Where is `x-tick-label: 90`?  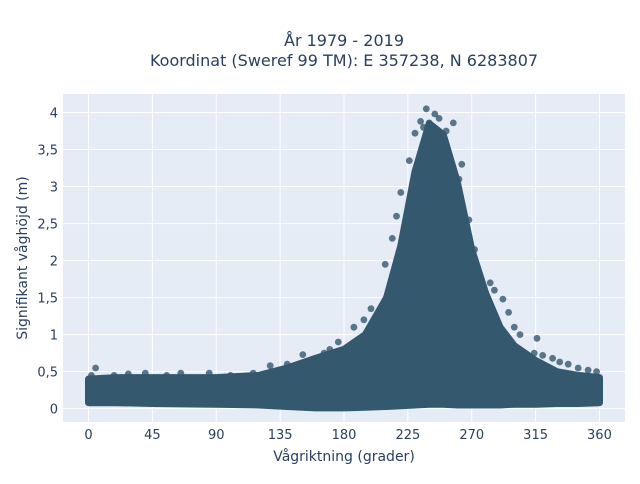
x-tick-label: 90 is located at coordinates (216, 435).